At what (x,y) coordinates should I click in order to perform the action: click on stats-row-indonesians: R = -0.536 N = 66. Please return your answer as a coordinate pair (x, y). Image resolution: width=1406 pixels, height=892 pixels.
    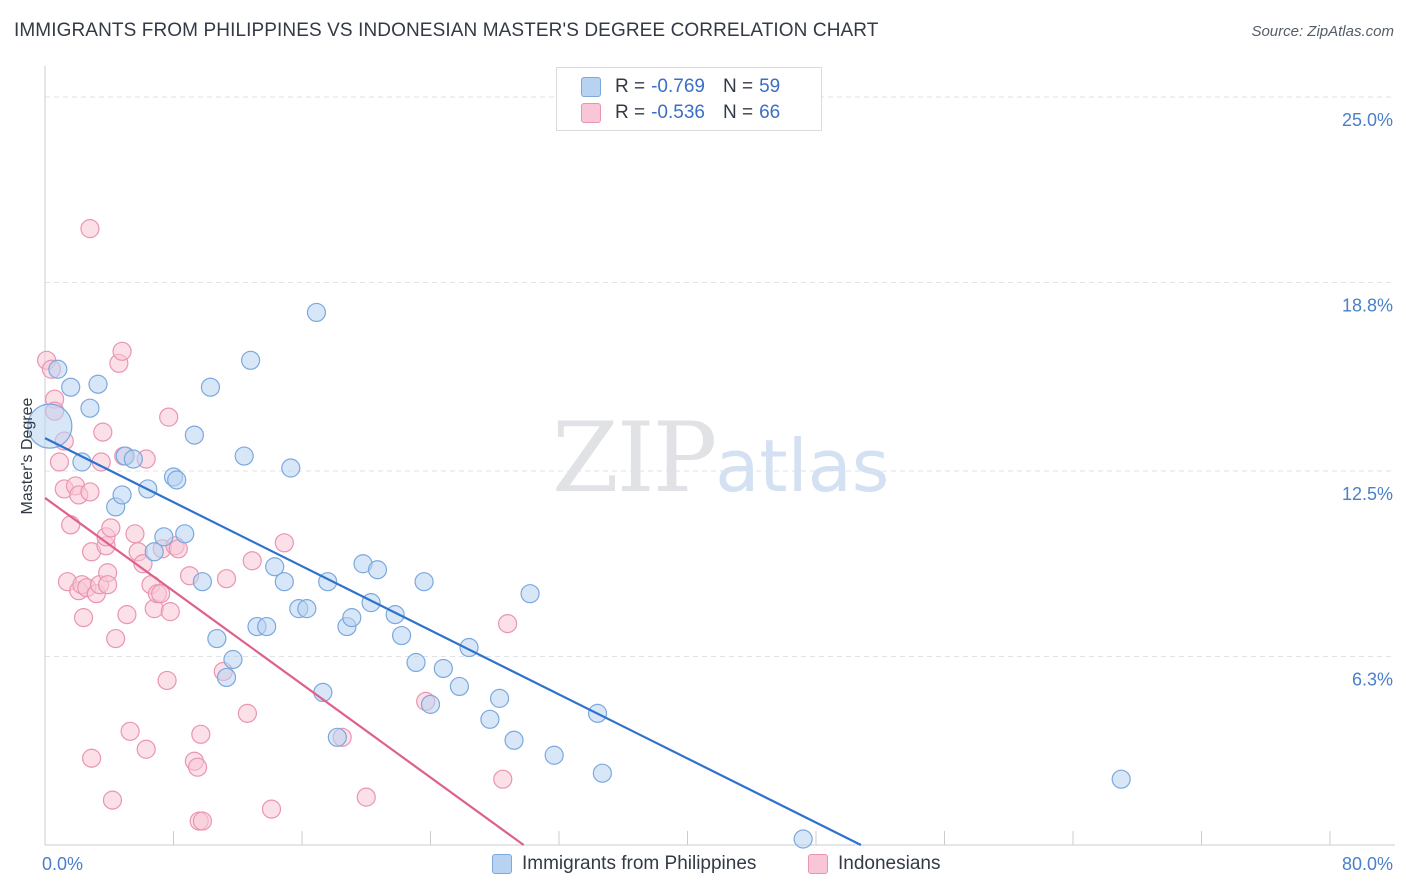
    Looking at the image, I should click on (680, 113).